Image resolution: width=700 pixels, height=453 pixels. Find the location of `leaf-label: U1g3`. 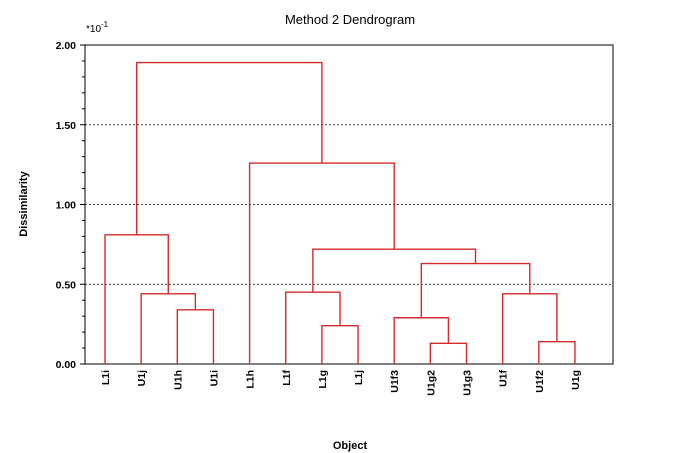

leaf-label: U1g3 is located at coordinates (468, 383).